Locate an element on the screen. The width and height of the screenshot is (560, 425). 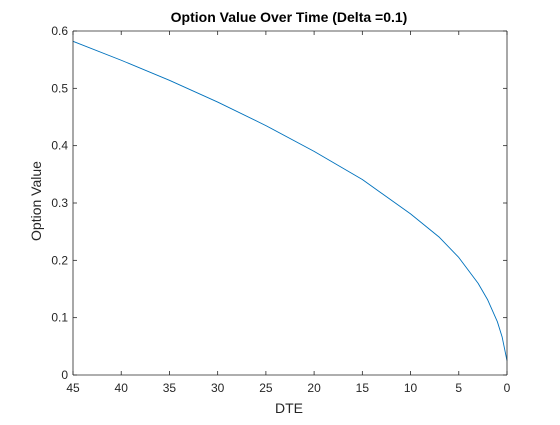
x-tick-label: 5 is located at coordinates (458, 388).